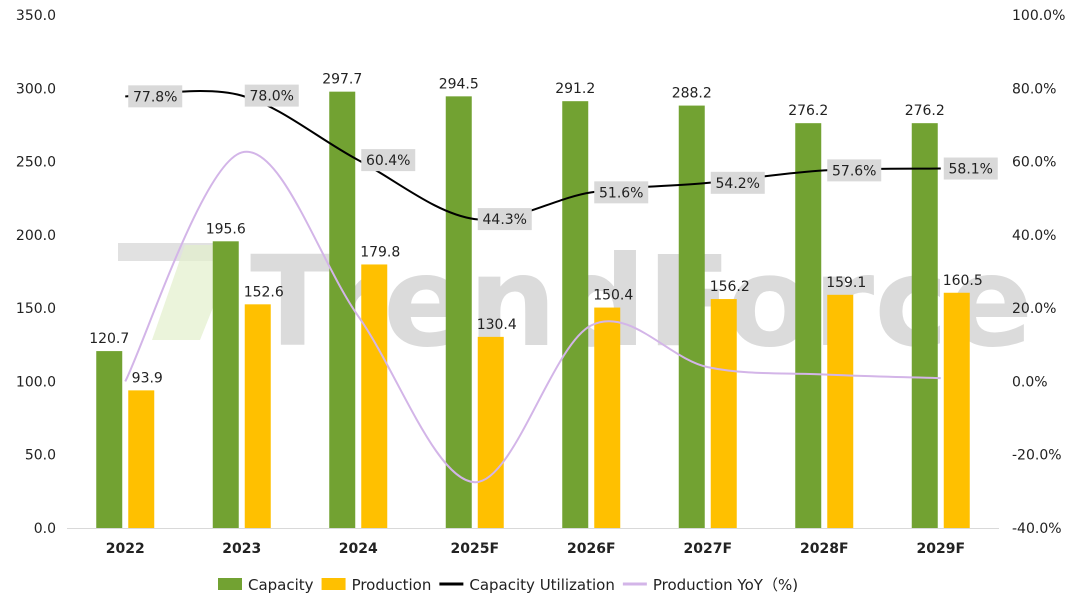 The width and height of the screenshot is (1080, 608). I want to click on utilization-data-label: 51.6%, so click(621, 193).